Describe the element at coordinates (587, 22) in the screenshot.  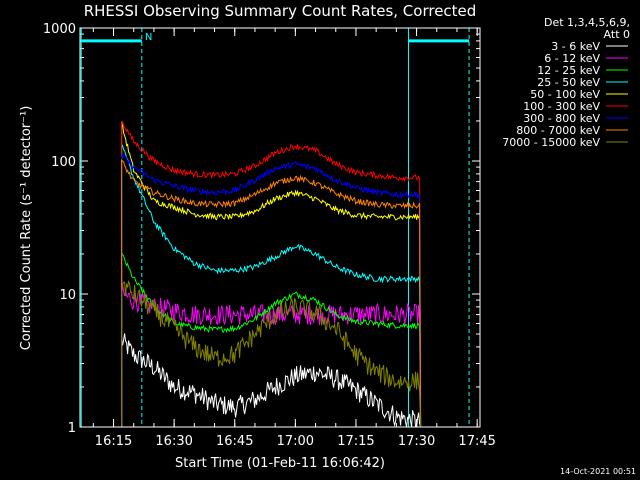
I see `legend-header-line-1: Det 1,3,4,5,6,9,` at that location.